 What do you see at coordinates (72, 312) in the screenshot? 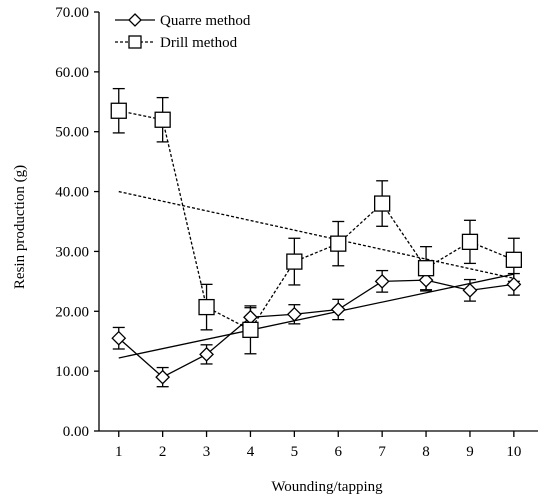
I see `y-tick-label: 20.00` at bounding box center [72, 312].